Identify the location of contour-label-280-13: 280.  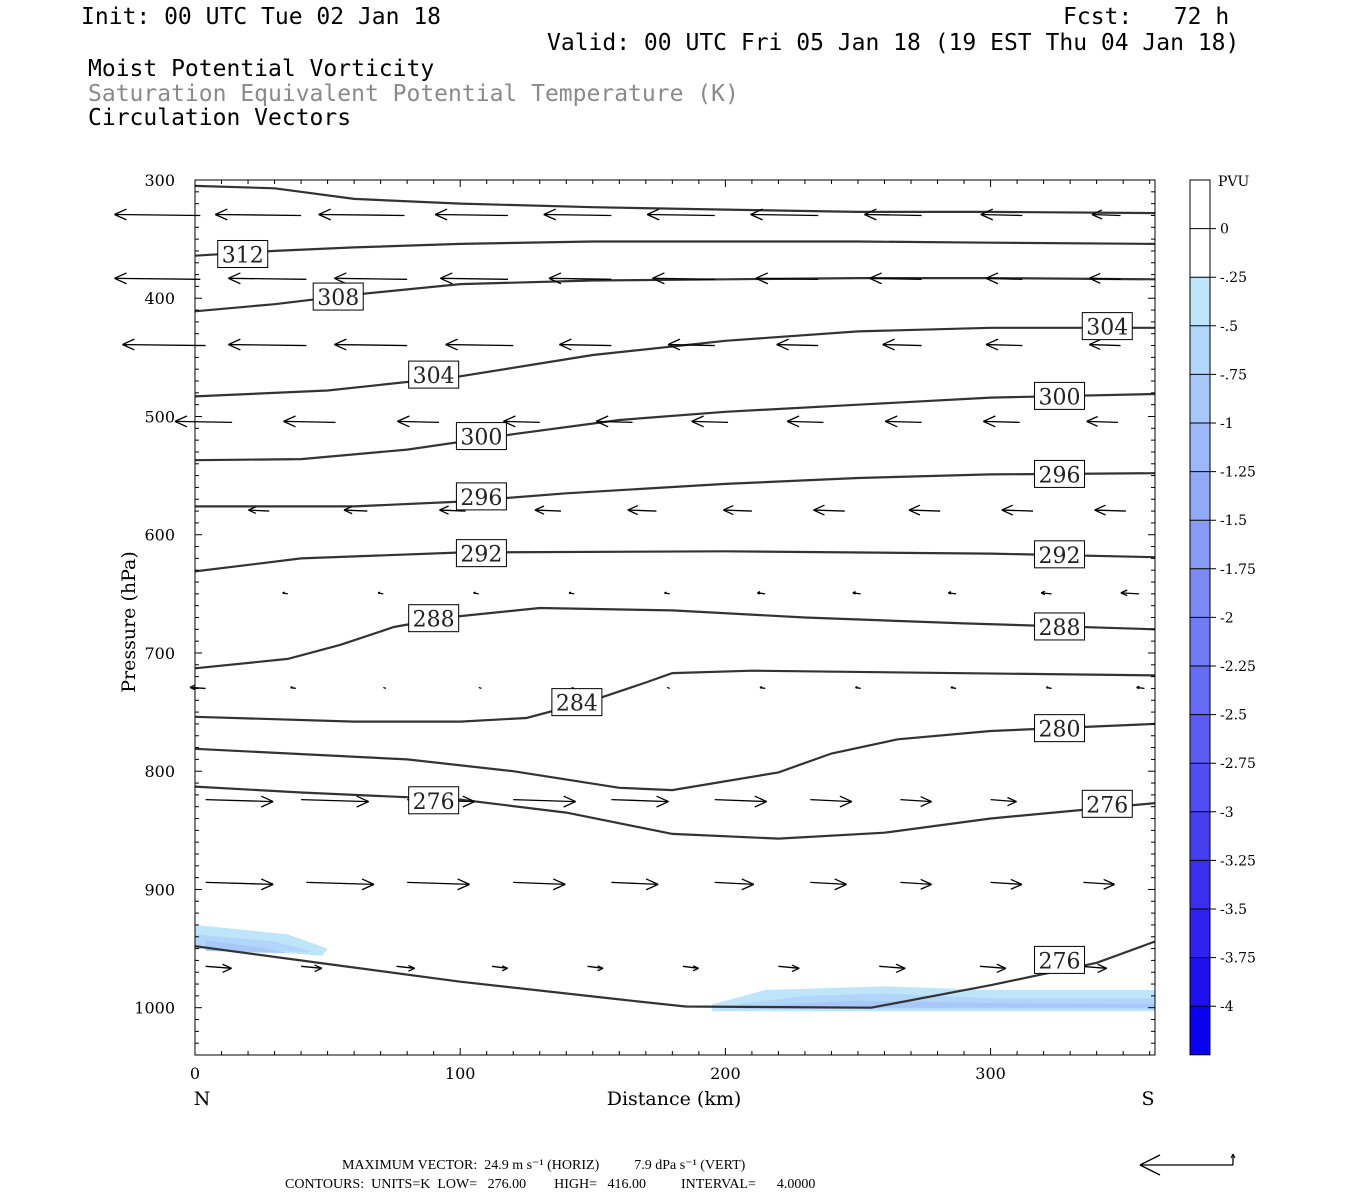
(1060, 728).